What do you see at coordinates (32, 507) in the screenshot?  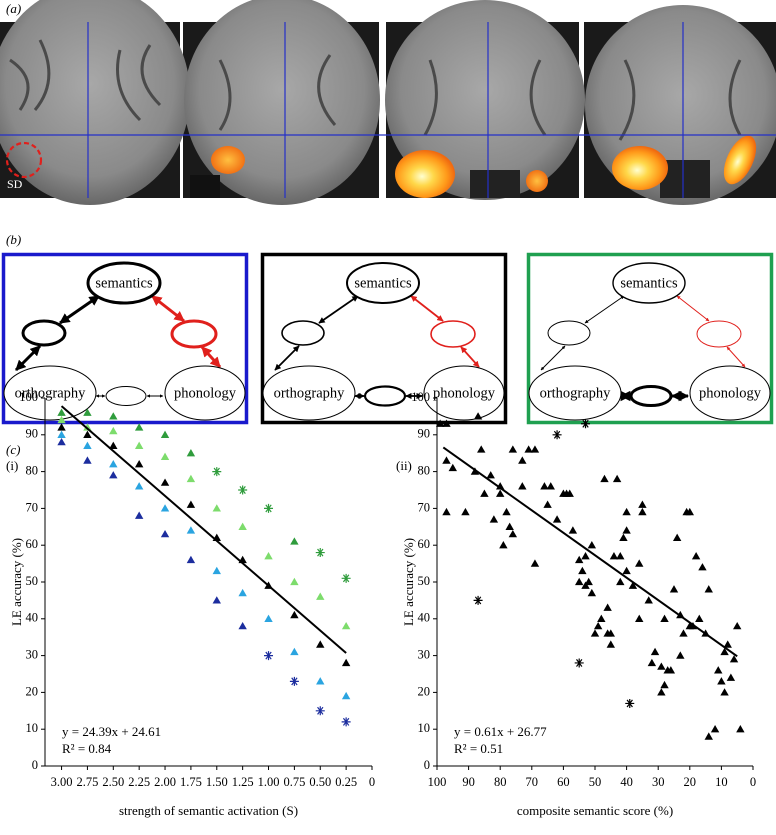 I see `y-tick-label: 70` at bounding box center [32, 507].